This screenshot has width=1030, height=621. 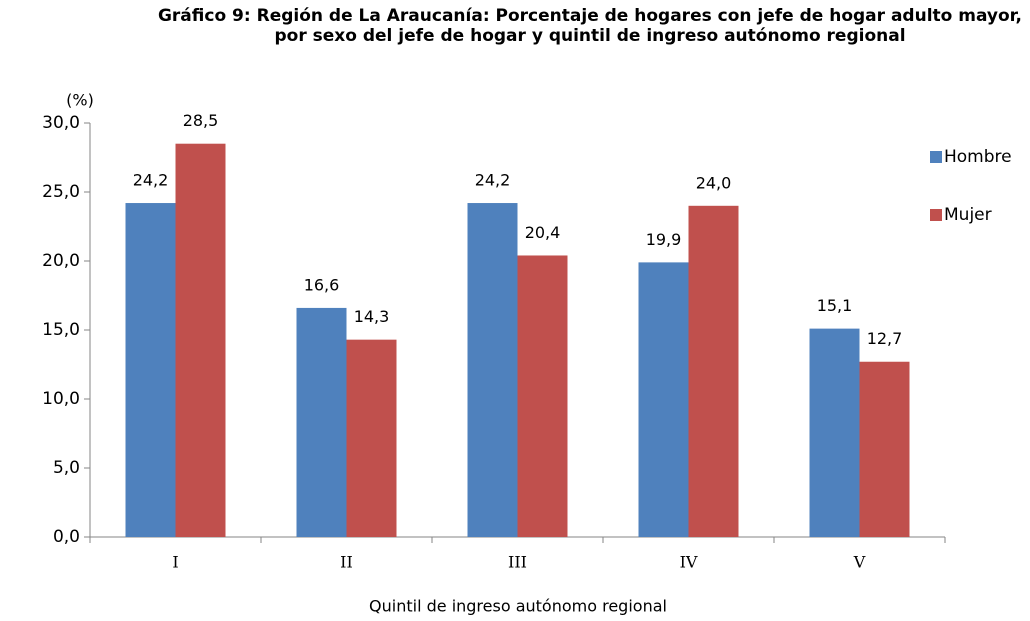 What do you see at coordinates (66, 468) in the screenshot?
I see `y-tick-label: 5,0` at bounding box center [66, 468].